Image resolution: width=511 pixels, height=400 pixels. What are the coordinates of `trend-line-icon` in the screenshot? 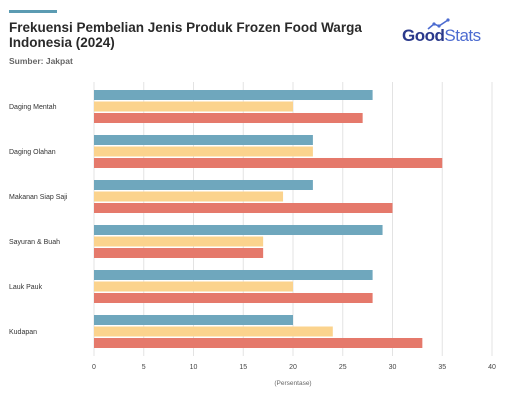 It's located at (438, 24).